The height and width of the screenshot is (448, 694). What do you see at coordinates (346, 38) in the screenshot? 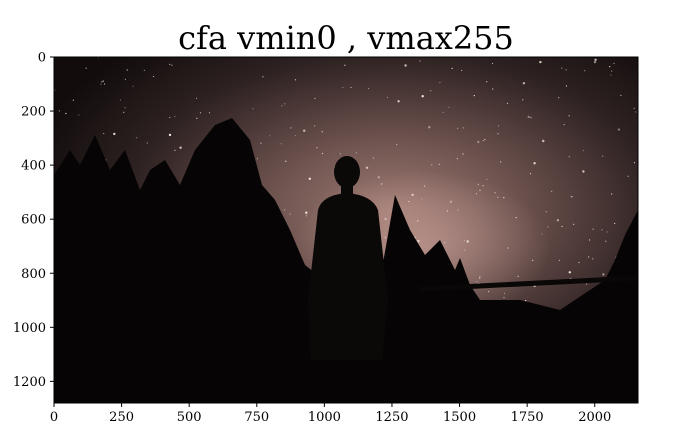
I see `chart-title: cfa vmin0 , vmax255` at bounding box center [346, 38].